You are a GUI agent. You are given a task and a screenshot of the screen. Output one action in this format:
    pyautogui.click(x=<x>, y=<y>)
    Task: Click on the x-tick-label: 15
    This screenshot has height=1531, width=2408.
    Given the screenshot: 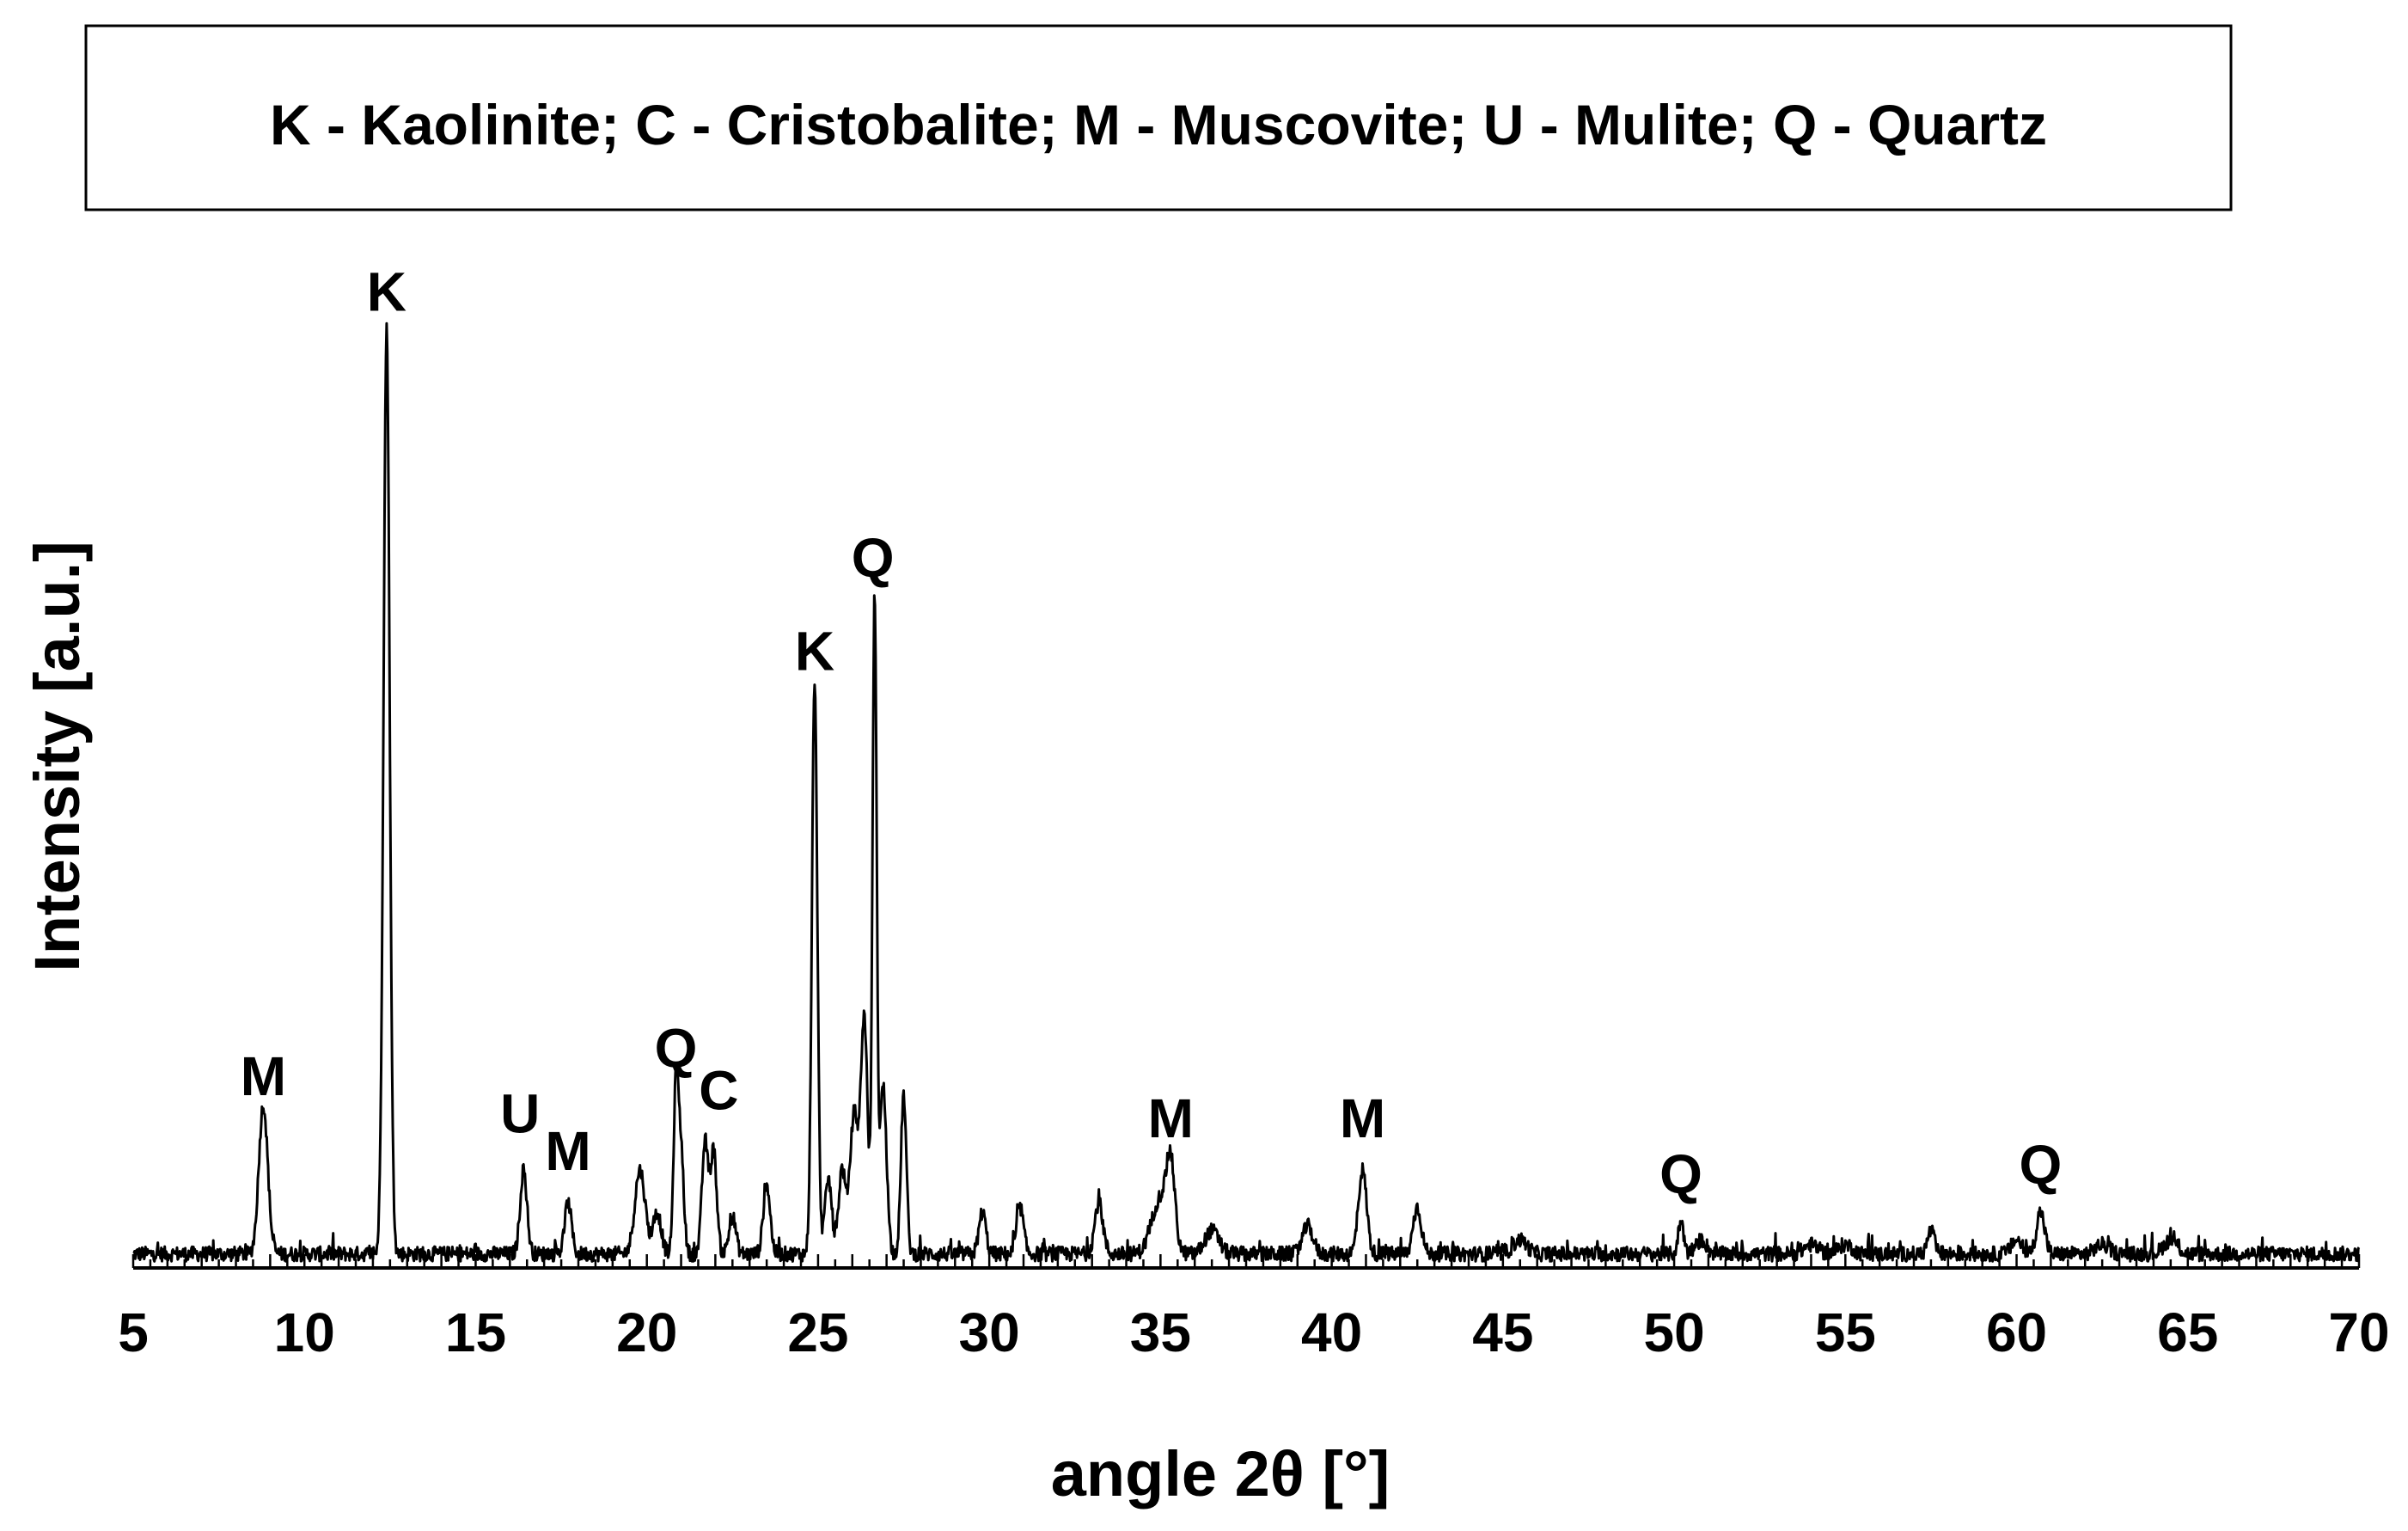 What is the action you would take?
    pyautogui.click(x=475, y=1332)
    